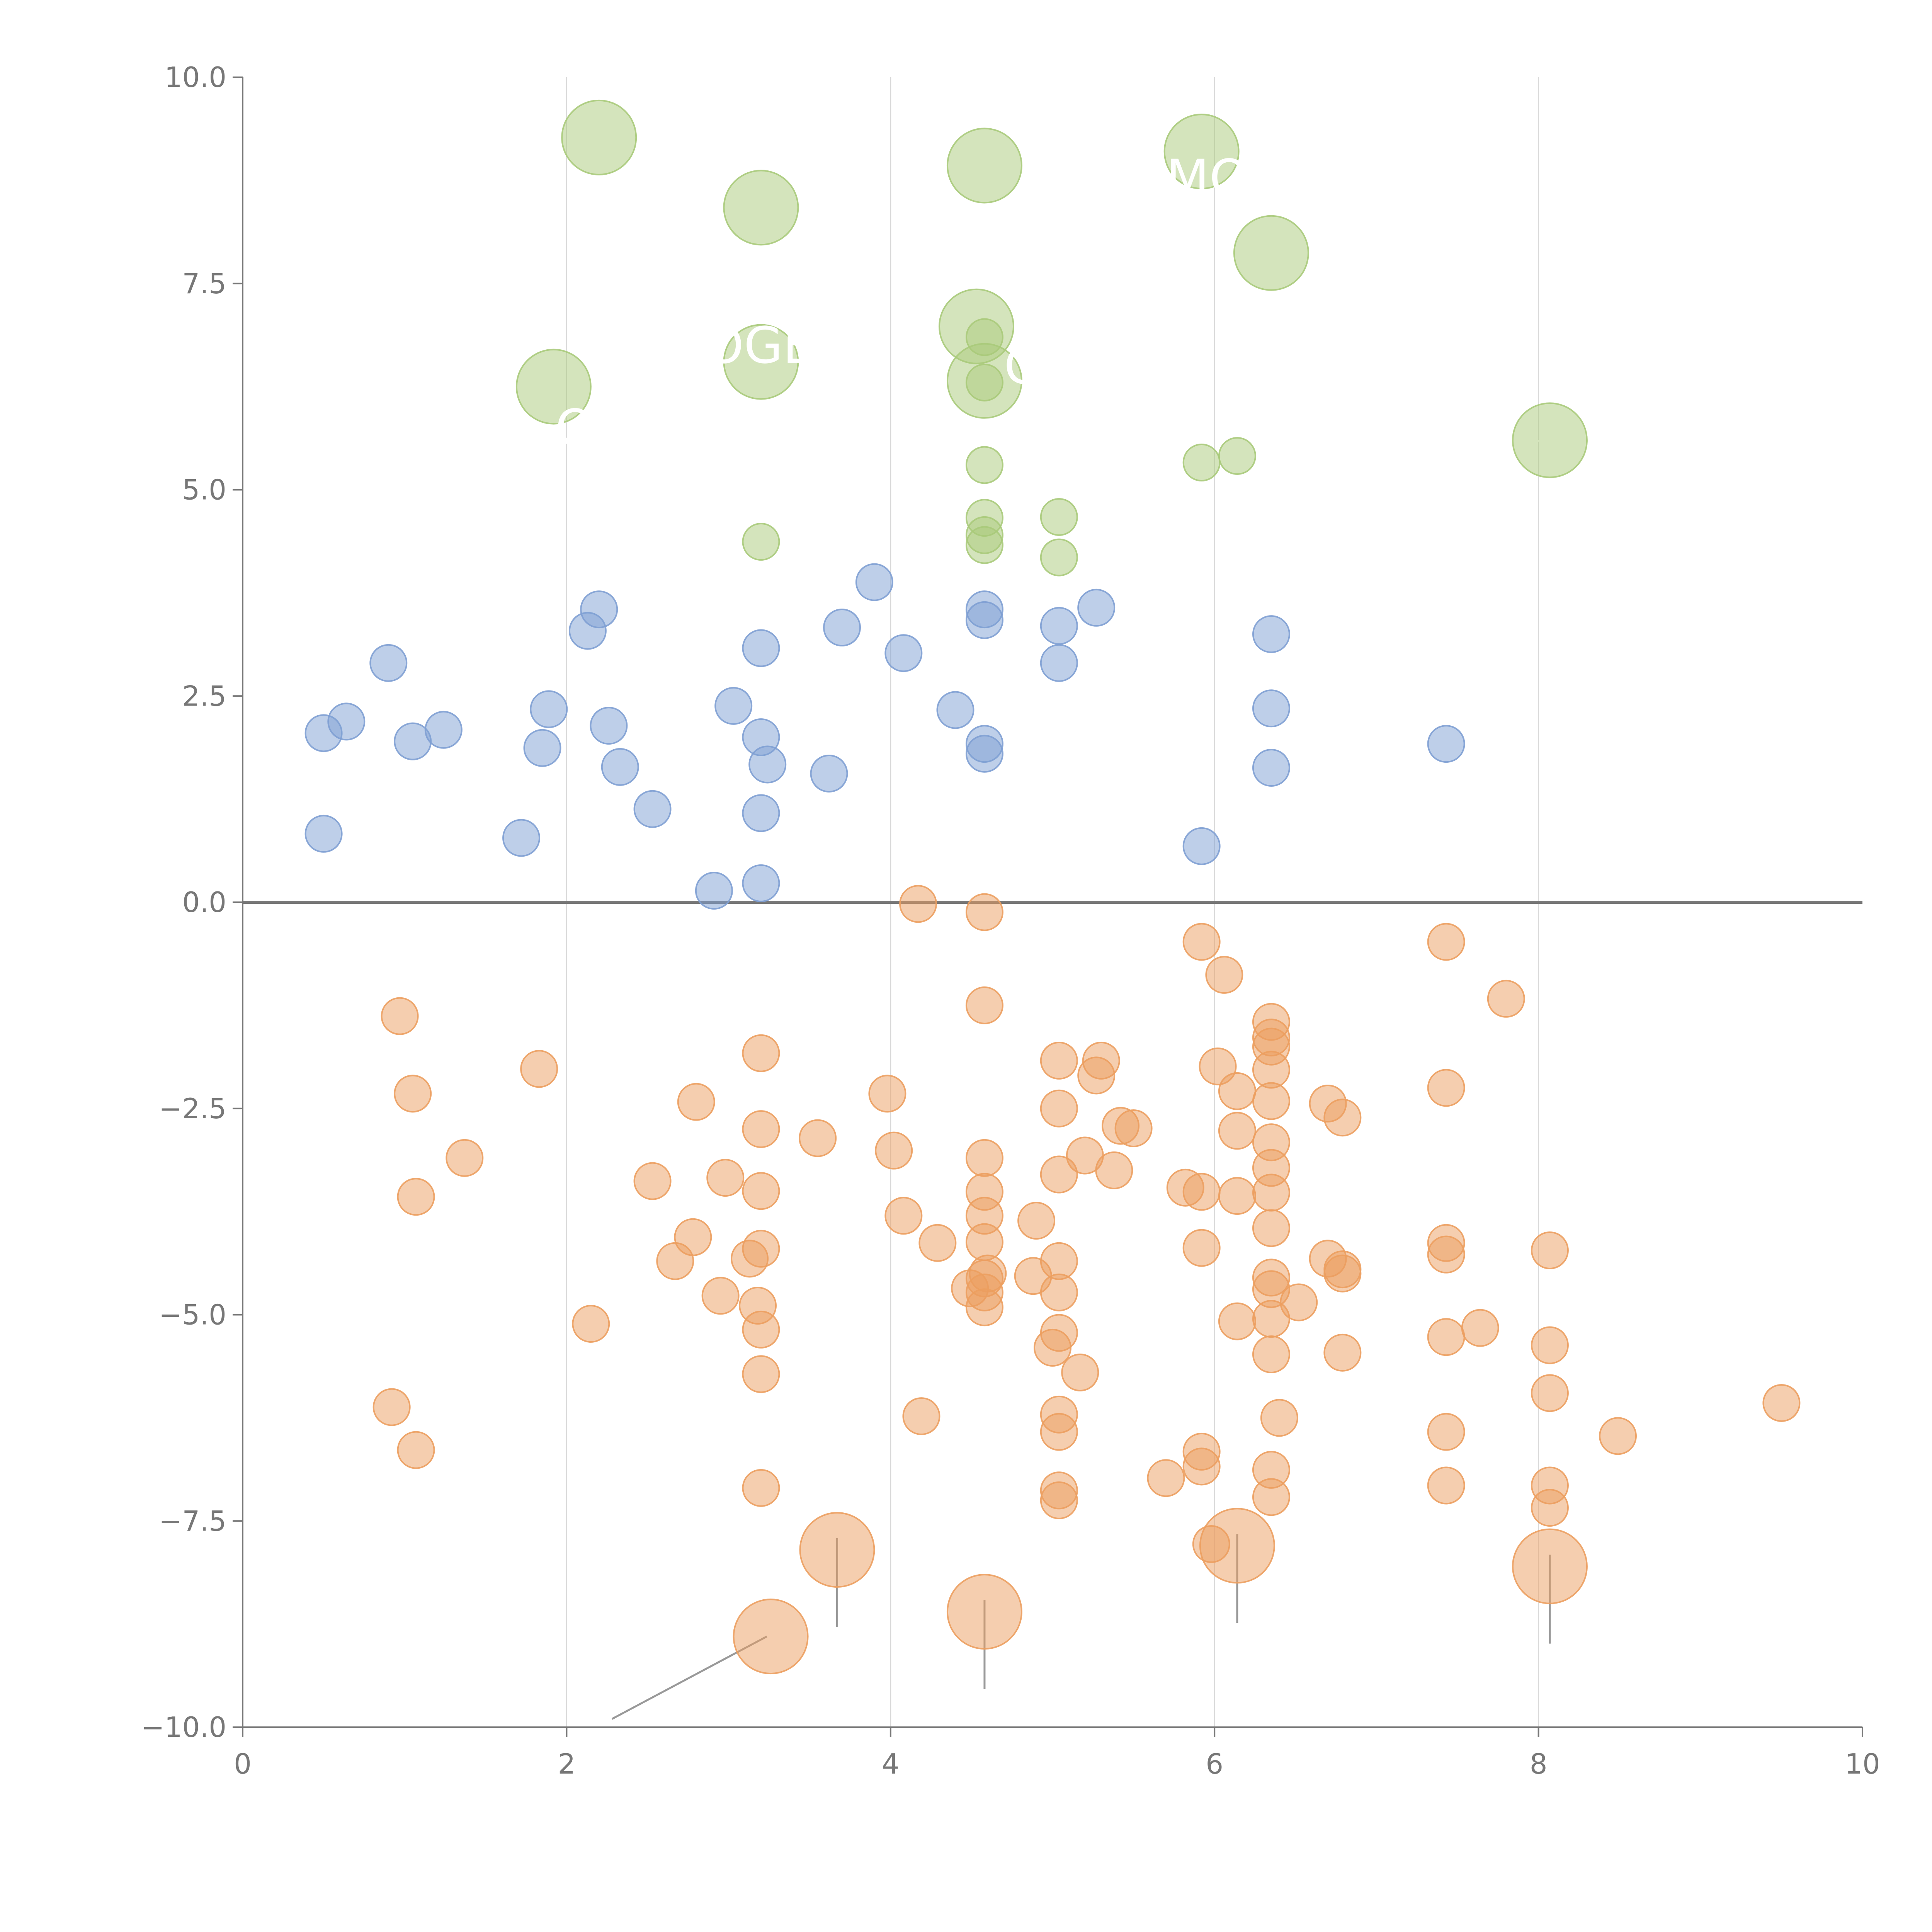 This screenshot has width=1932, height=1932. Describe the element at coordinates (1214, 1764) in the screenshot. I see `x-tick-label: 6` at that location.